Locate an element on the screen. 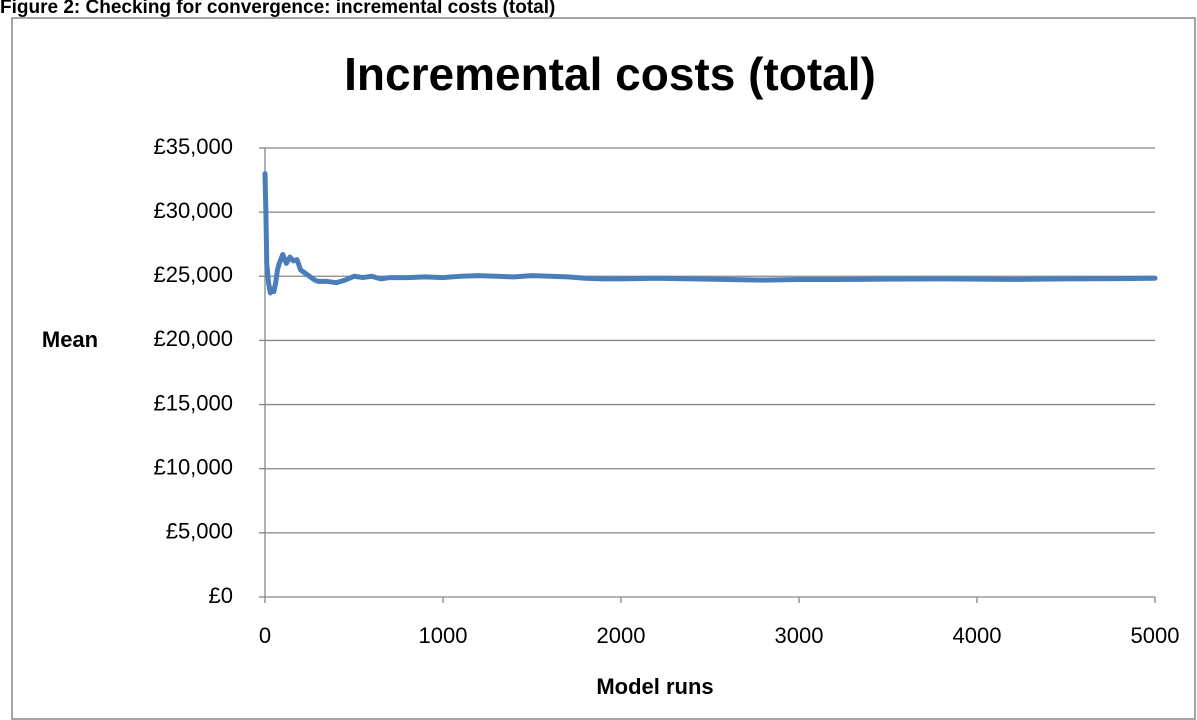 Image resolution: width=1197 pixels, height=720 pixels. x-tick-label: 0 is located at coordinates (265, 635).